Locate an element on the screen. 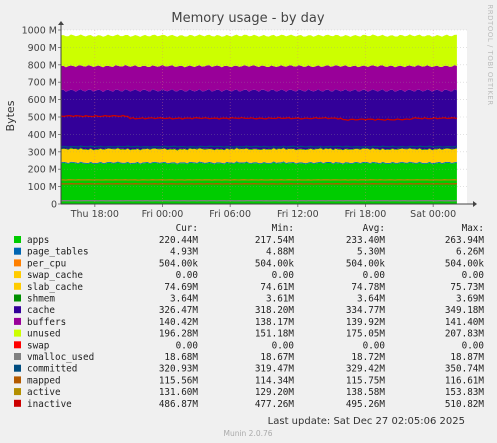  area-cache is located at coordinates (259, 119).